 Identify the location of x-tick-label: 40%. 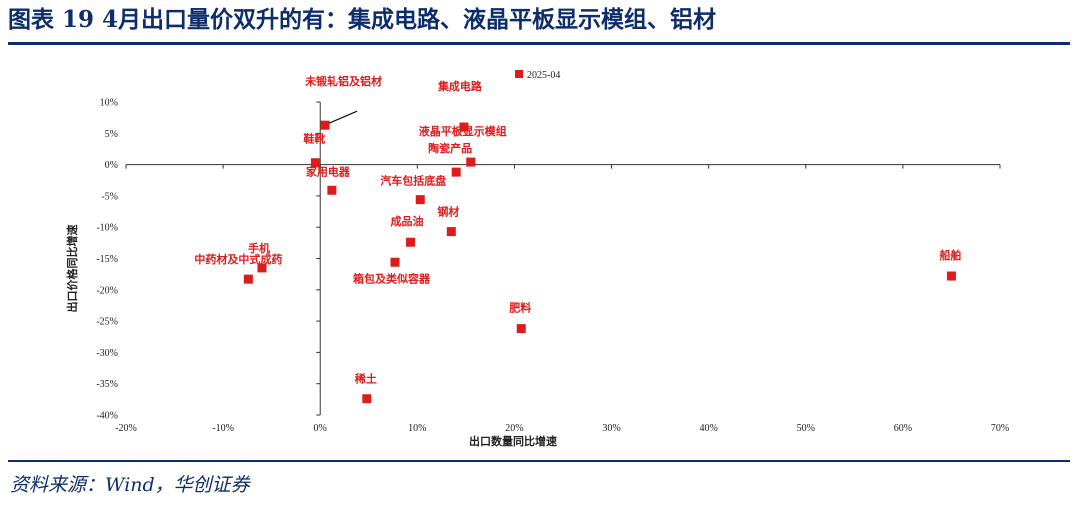
(708, 428).